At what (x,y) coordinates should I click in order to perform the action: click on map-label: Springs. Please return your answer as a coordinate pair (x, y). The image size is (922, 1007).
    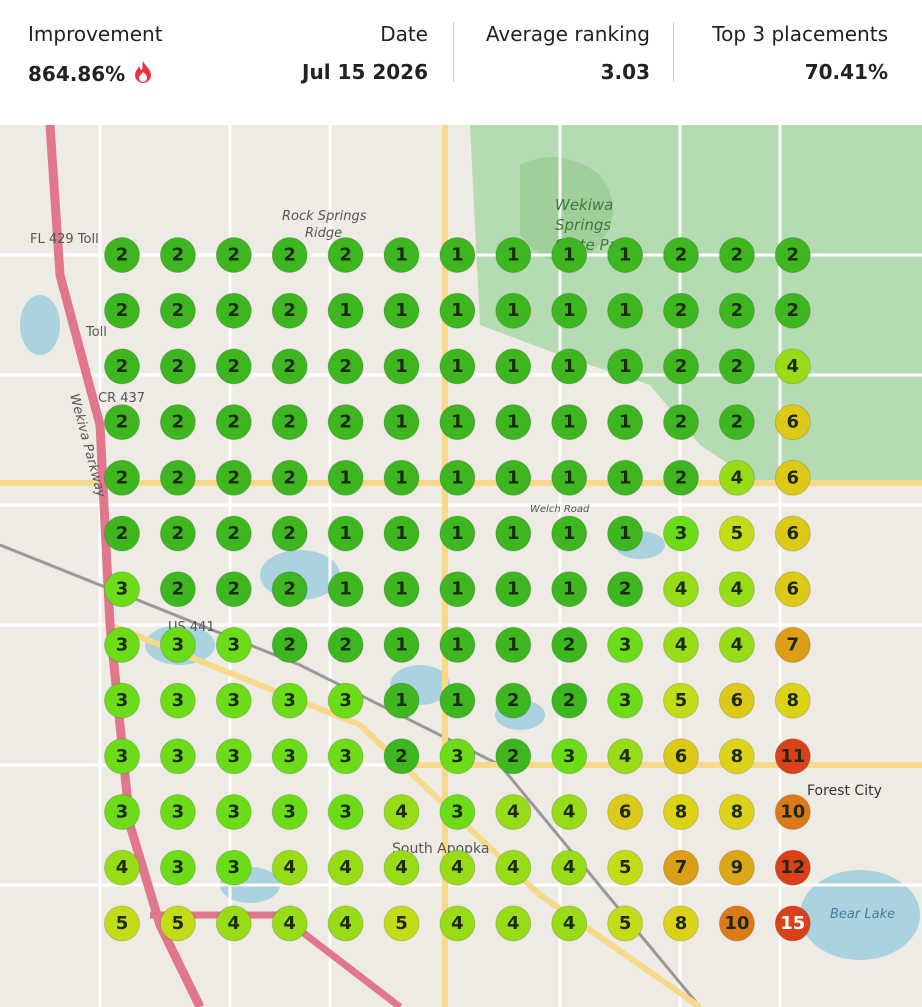
    Looking at the image, I should click on (583, 225).